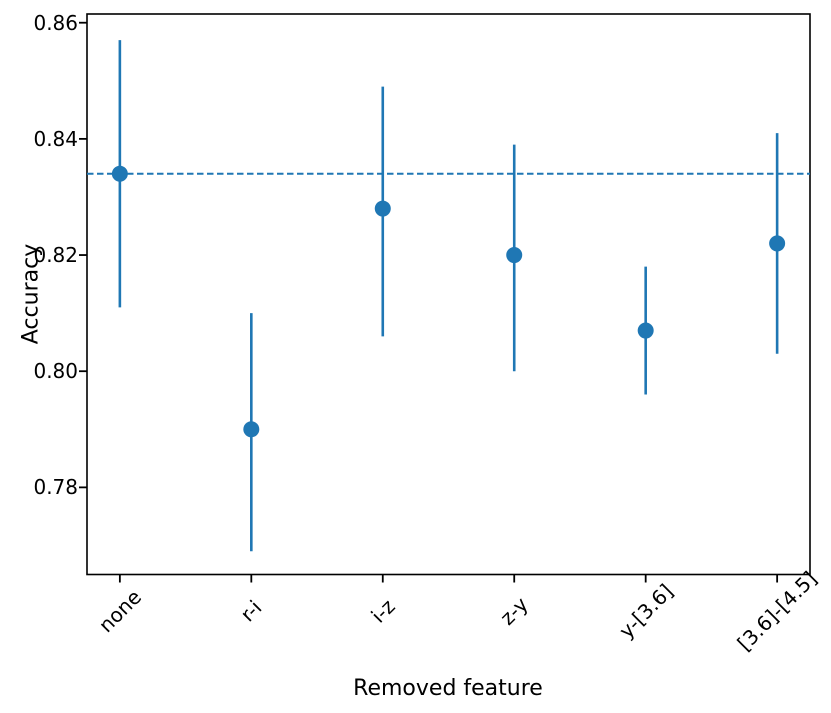 The image size is (831, 713). I want to click on y-tick-label: 0.80, so click(55, 371).